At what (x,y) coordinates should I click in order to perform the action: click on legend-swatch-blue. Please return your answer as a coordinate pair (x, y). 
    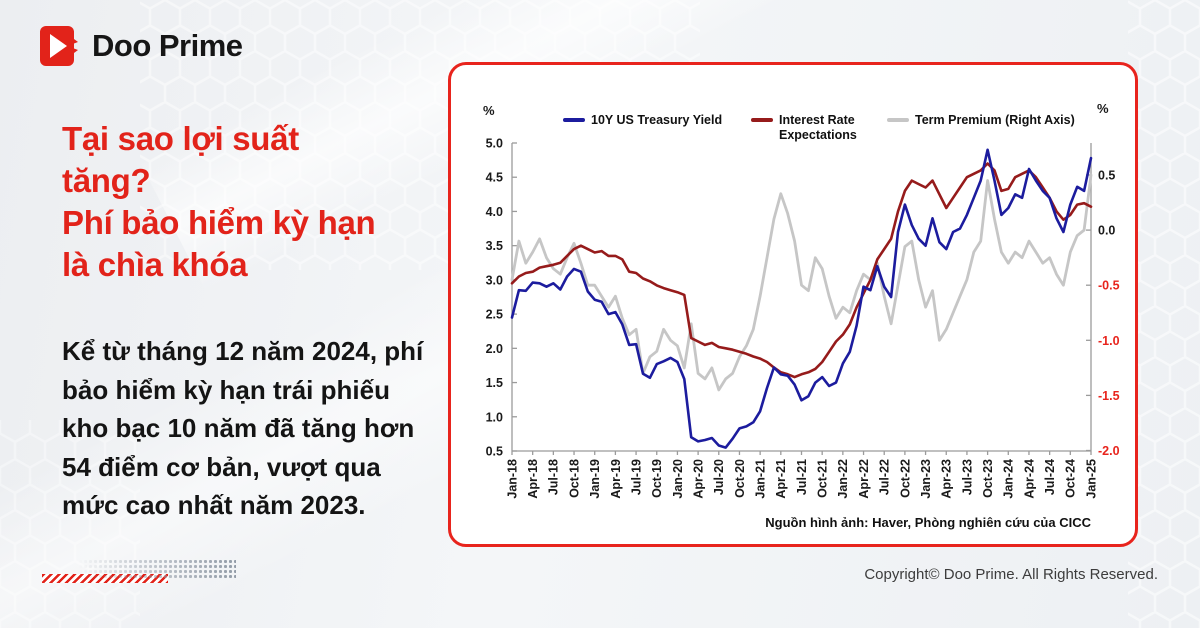
    Looking at the image, I should click on (574, 120).